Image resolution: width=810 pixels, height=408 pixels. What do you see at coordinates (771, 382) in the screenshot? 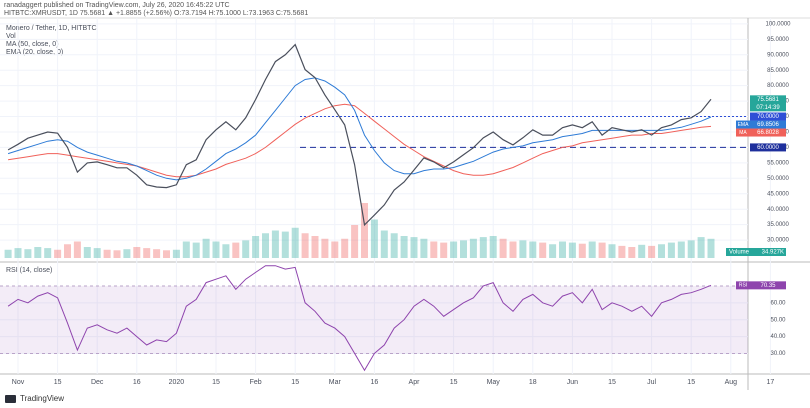
I see `x-tick-label: 17` at bounding box center [771, 382].